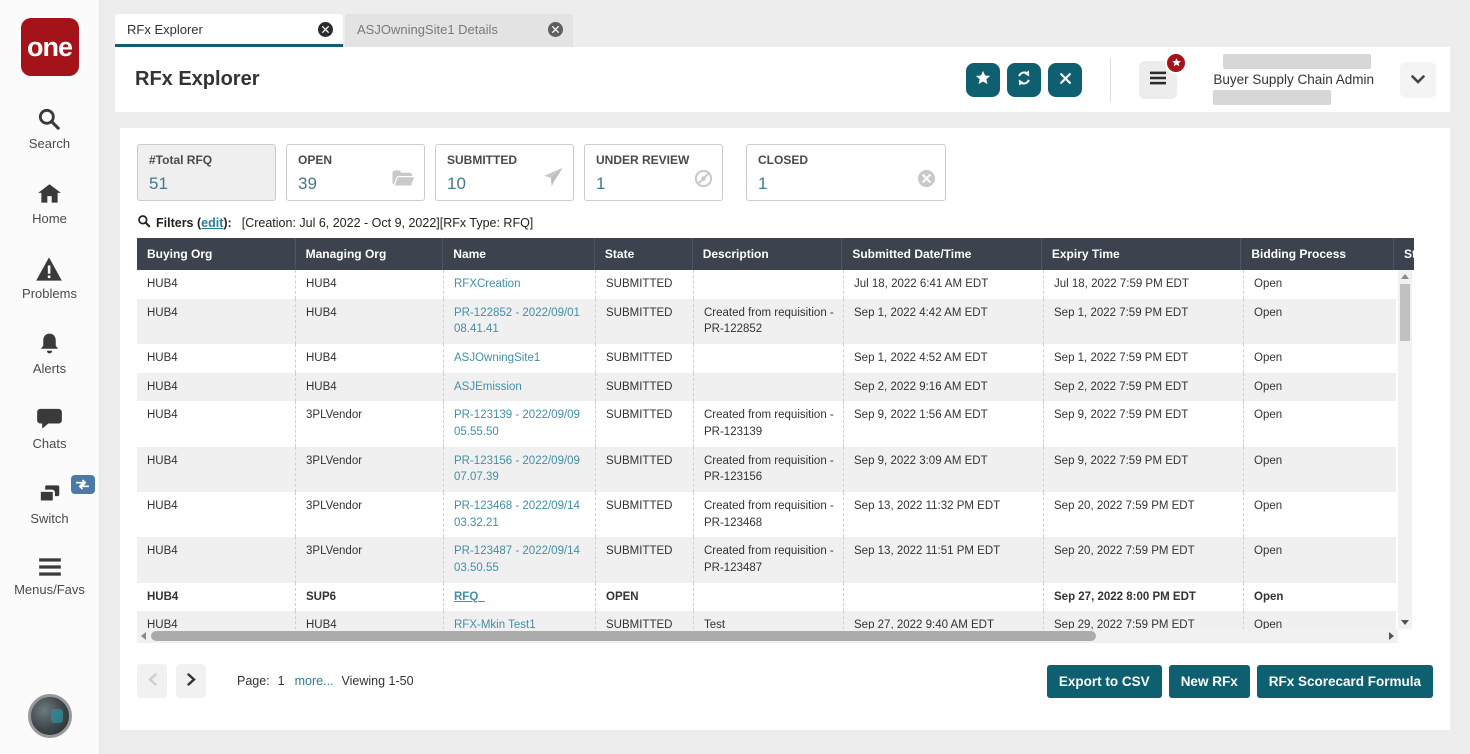 This screenshot has height=754, width=1470. Describe the element at coordinates (180, 254) in the screenshot. I see `column-header: Buying Org` at that location.